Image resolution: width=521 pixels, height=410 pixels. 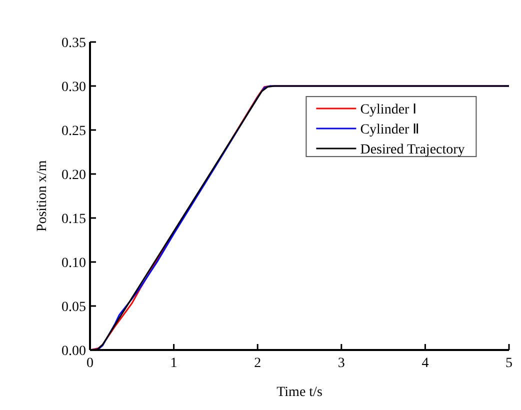 I want to click on y-tick-label: 0.35, so click(x=74, y=43).